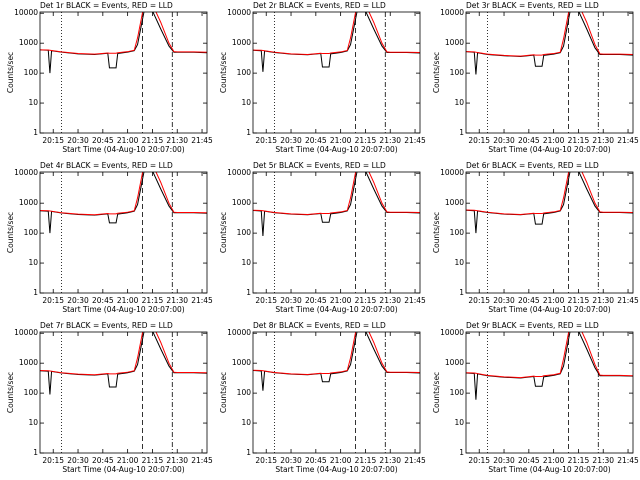  Describe the element at coordinates (319, 325) in the screenshot. I see `chart-title: Det 8r BLACK = Events, RED = LLD` at that location.